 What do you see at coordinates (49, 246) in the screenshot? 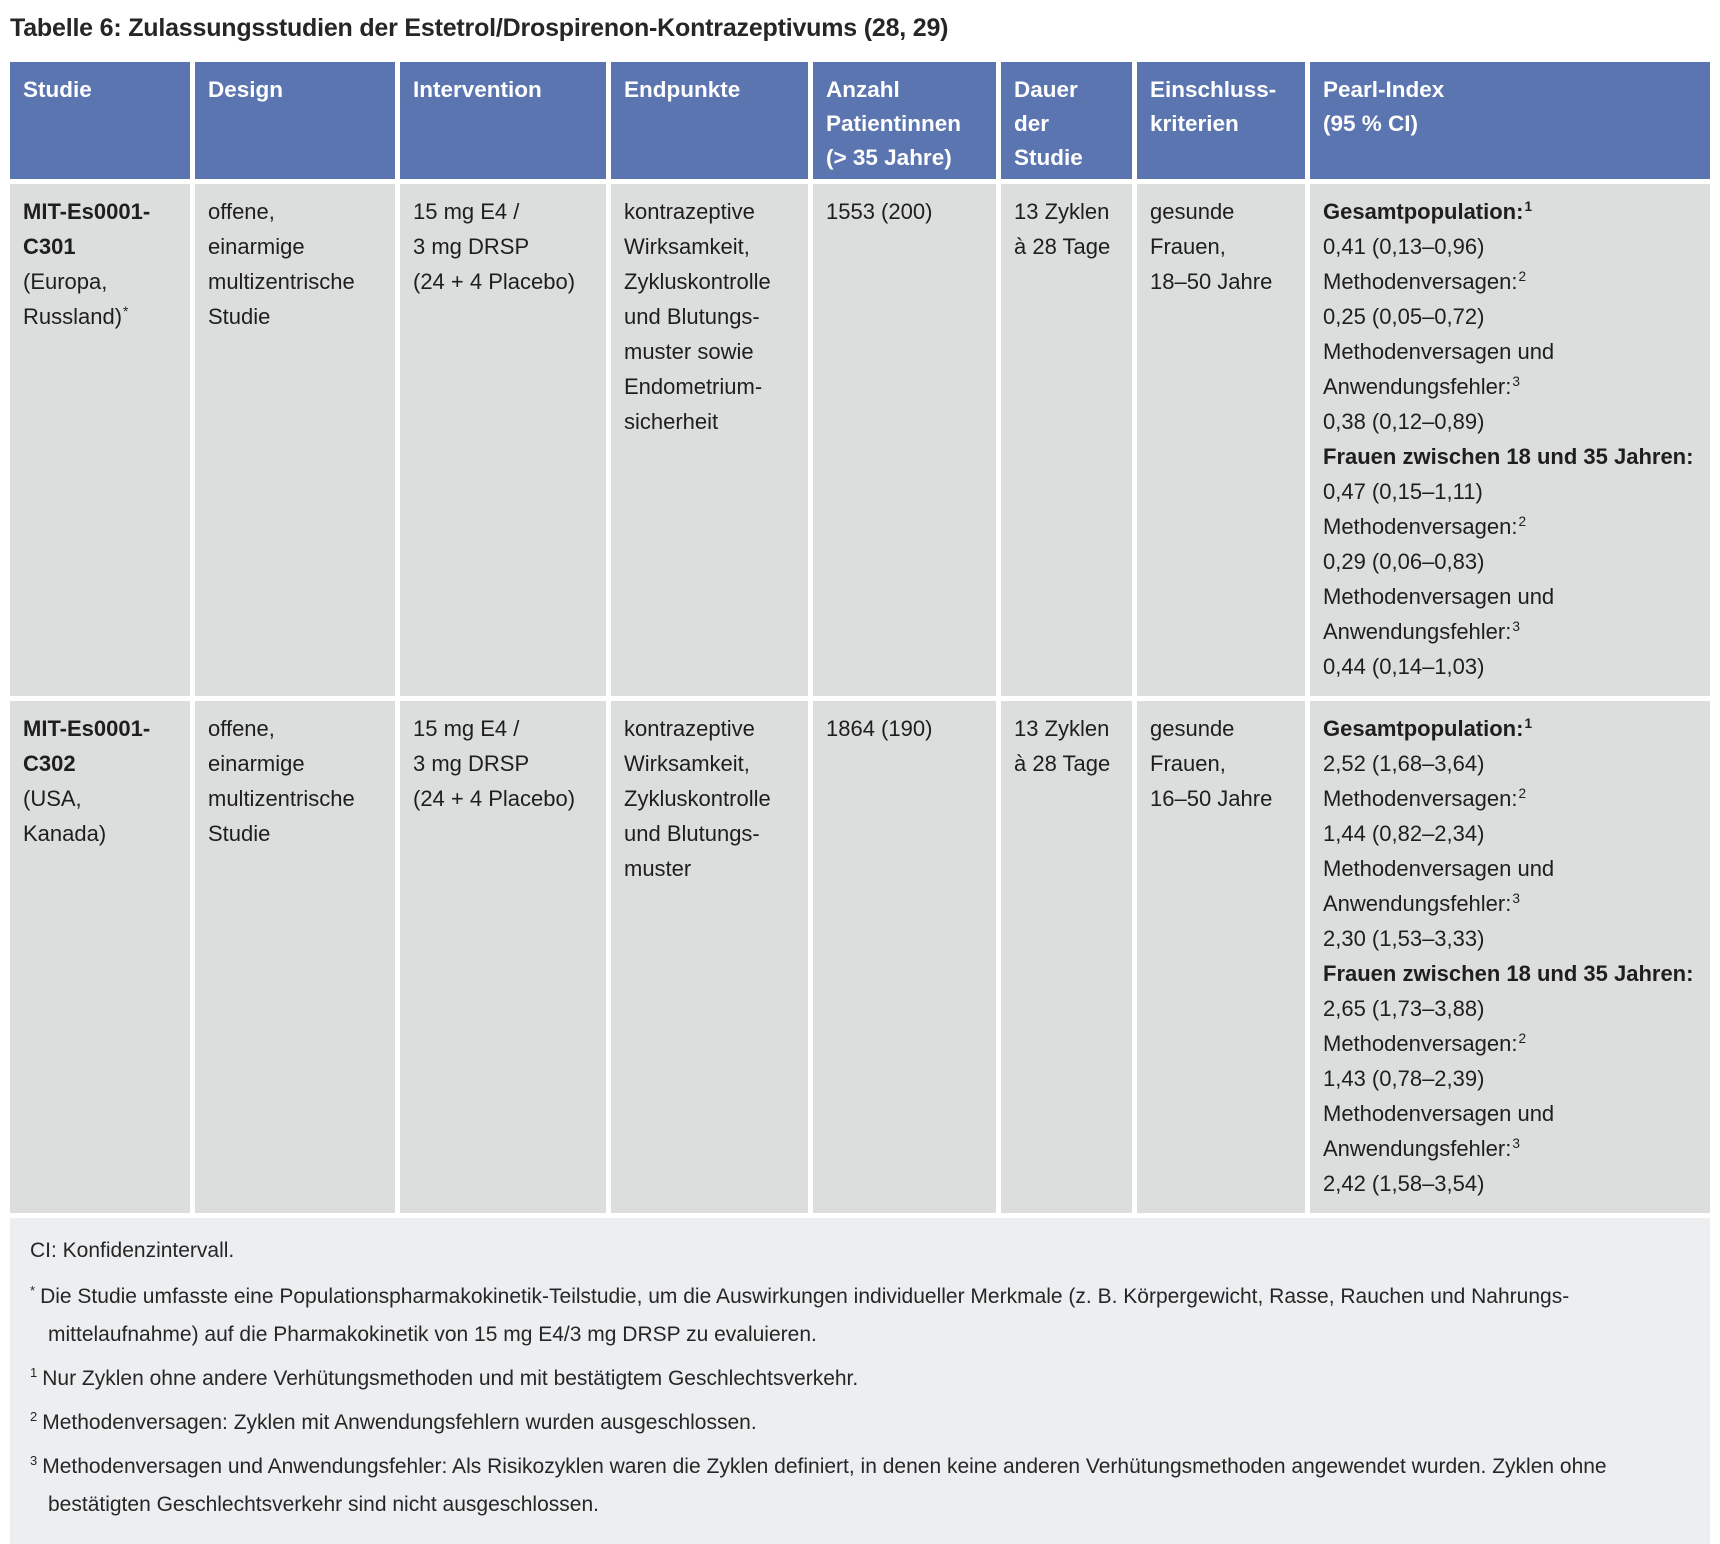
I see `cell-line: C301` at bounding box center [49, 246].